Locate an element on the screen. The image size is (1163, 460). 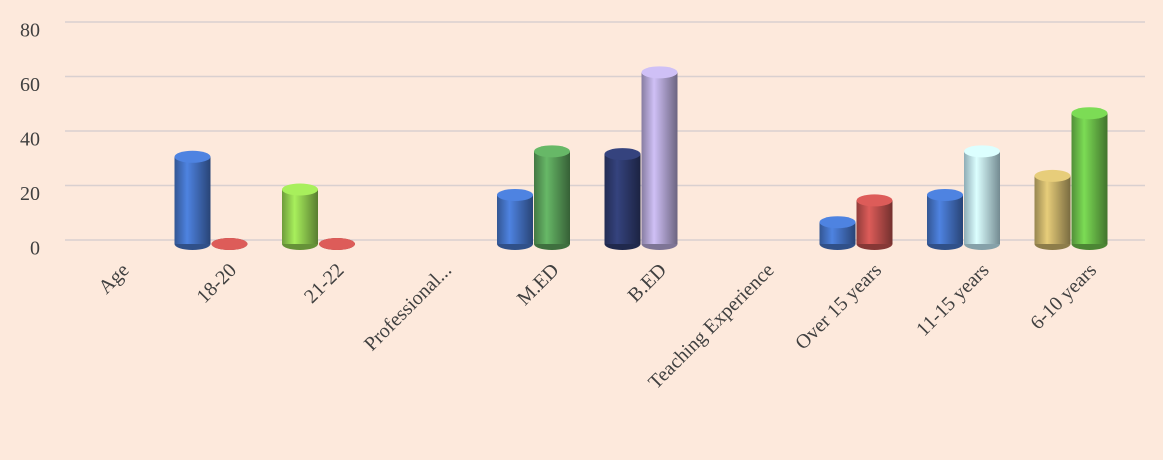
x-tick-label: M.ED is located at coordinates (538, 284).